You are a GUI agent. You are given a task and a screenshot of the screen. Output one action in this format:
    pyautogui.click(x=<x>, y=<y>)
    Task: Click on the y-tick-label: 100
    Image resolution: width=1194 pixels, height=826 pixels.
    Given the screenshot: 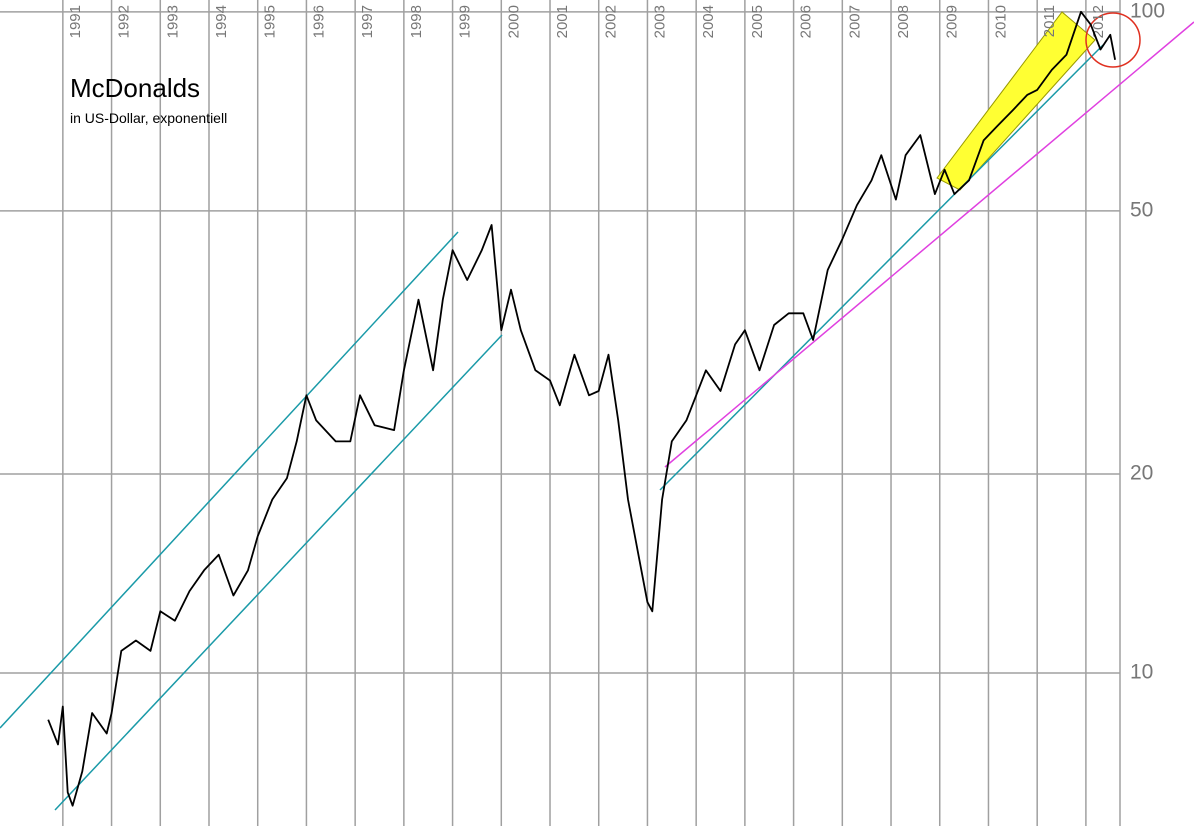 What is the action you would take?
    pyautogui.click(x=1147, y=11)
    